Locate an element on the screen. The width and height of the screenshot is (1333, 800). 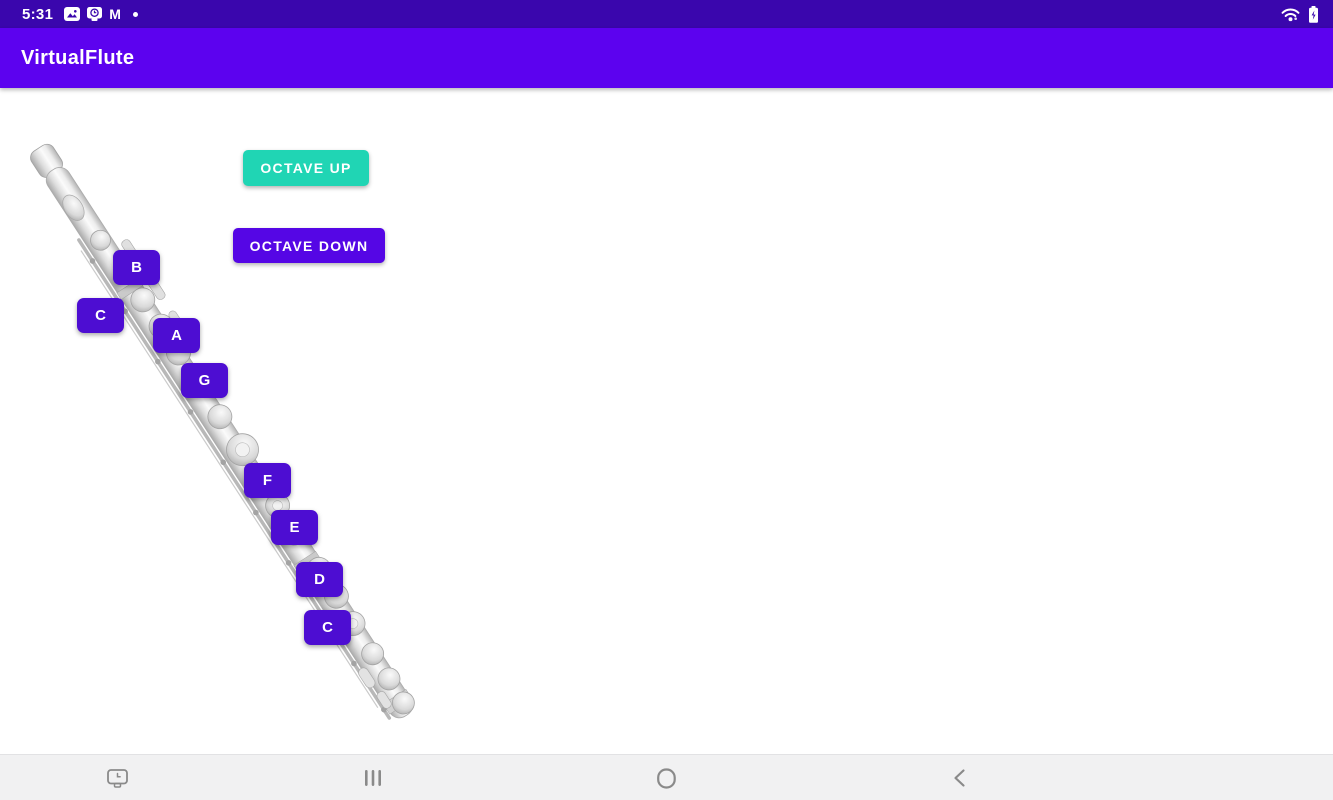
back-icon is located at coordinates (959, 778).